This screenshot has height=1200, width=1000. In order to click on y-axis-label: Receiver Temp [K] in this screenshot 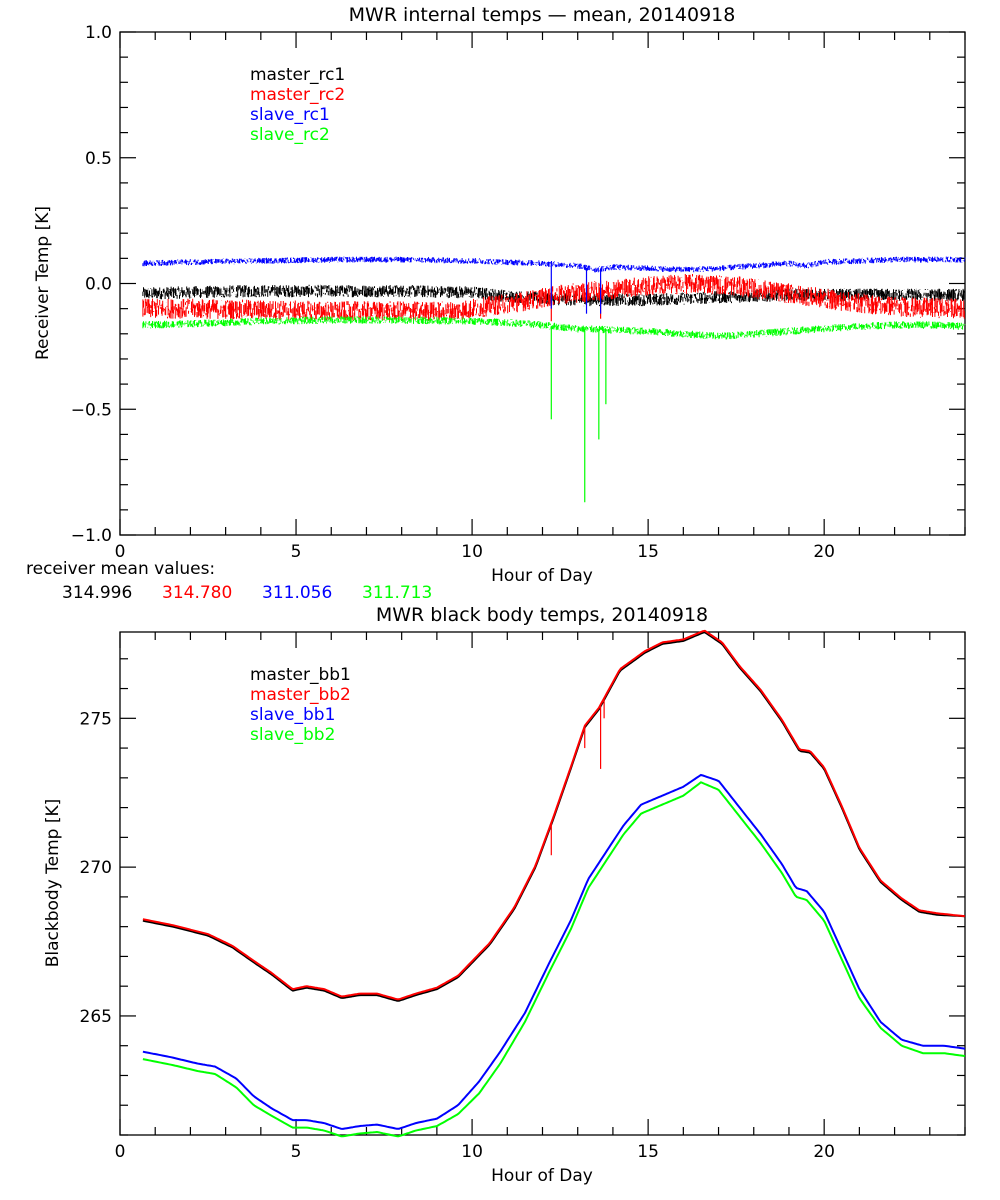, I will do `click(43, 283)`.